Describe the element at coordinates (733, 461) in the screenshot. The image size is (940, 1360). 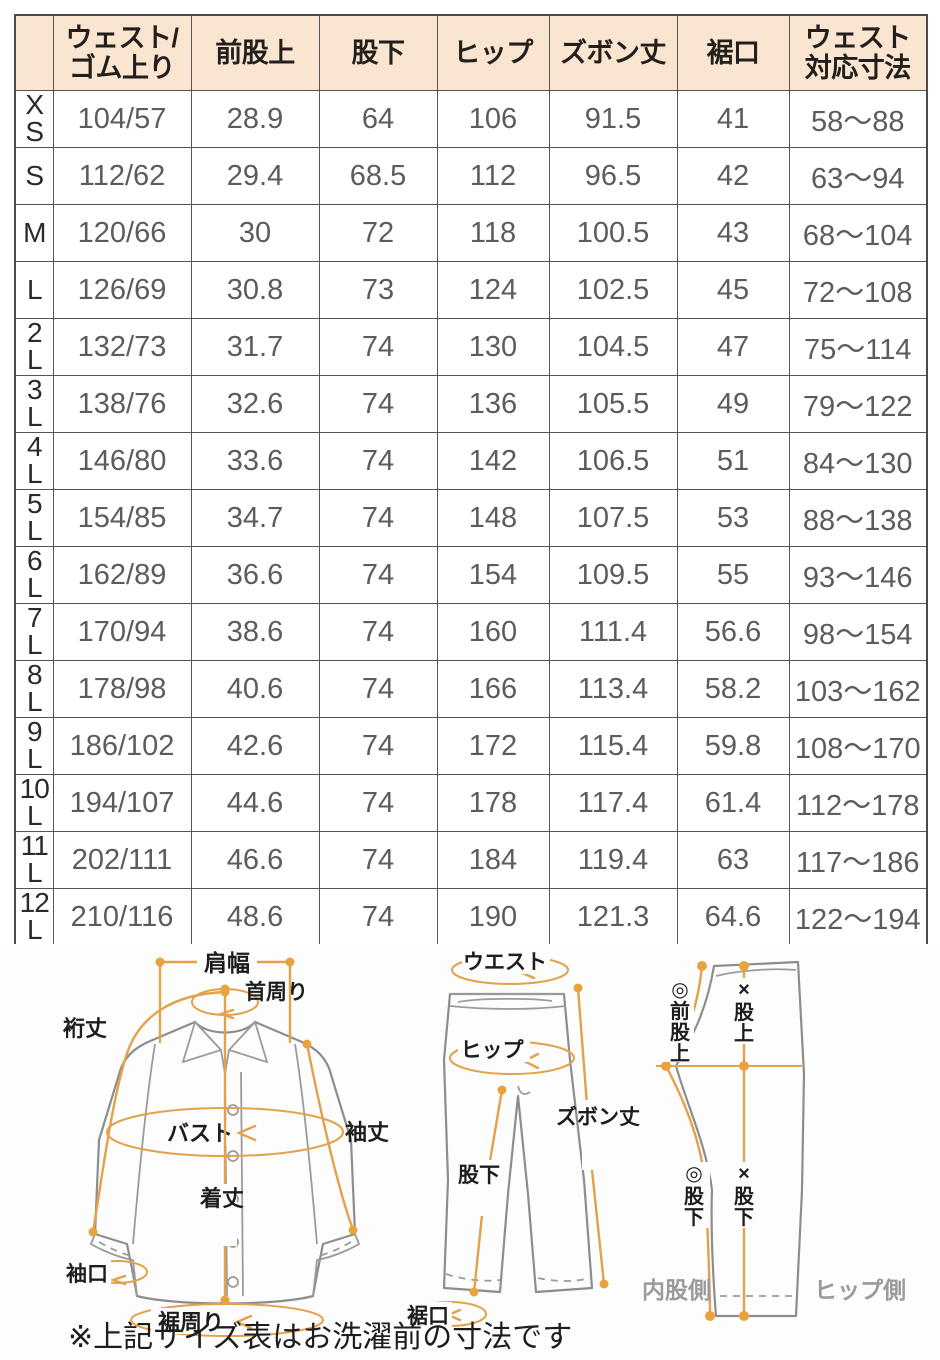
I see `cell-hem: 51` at that location.